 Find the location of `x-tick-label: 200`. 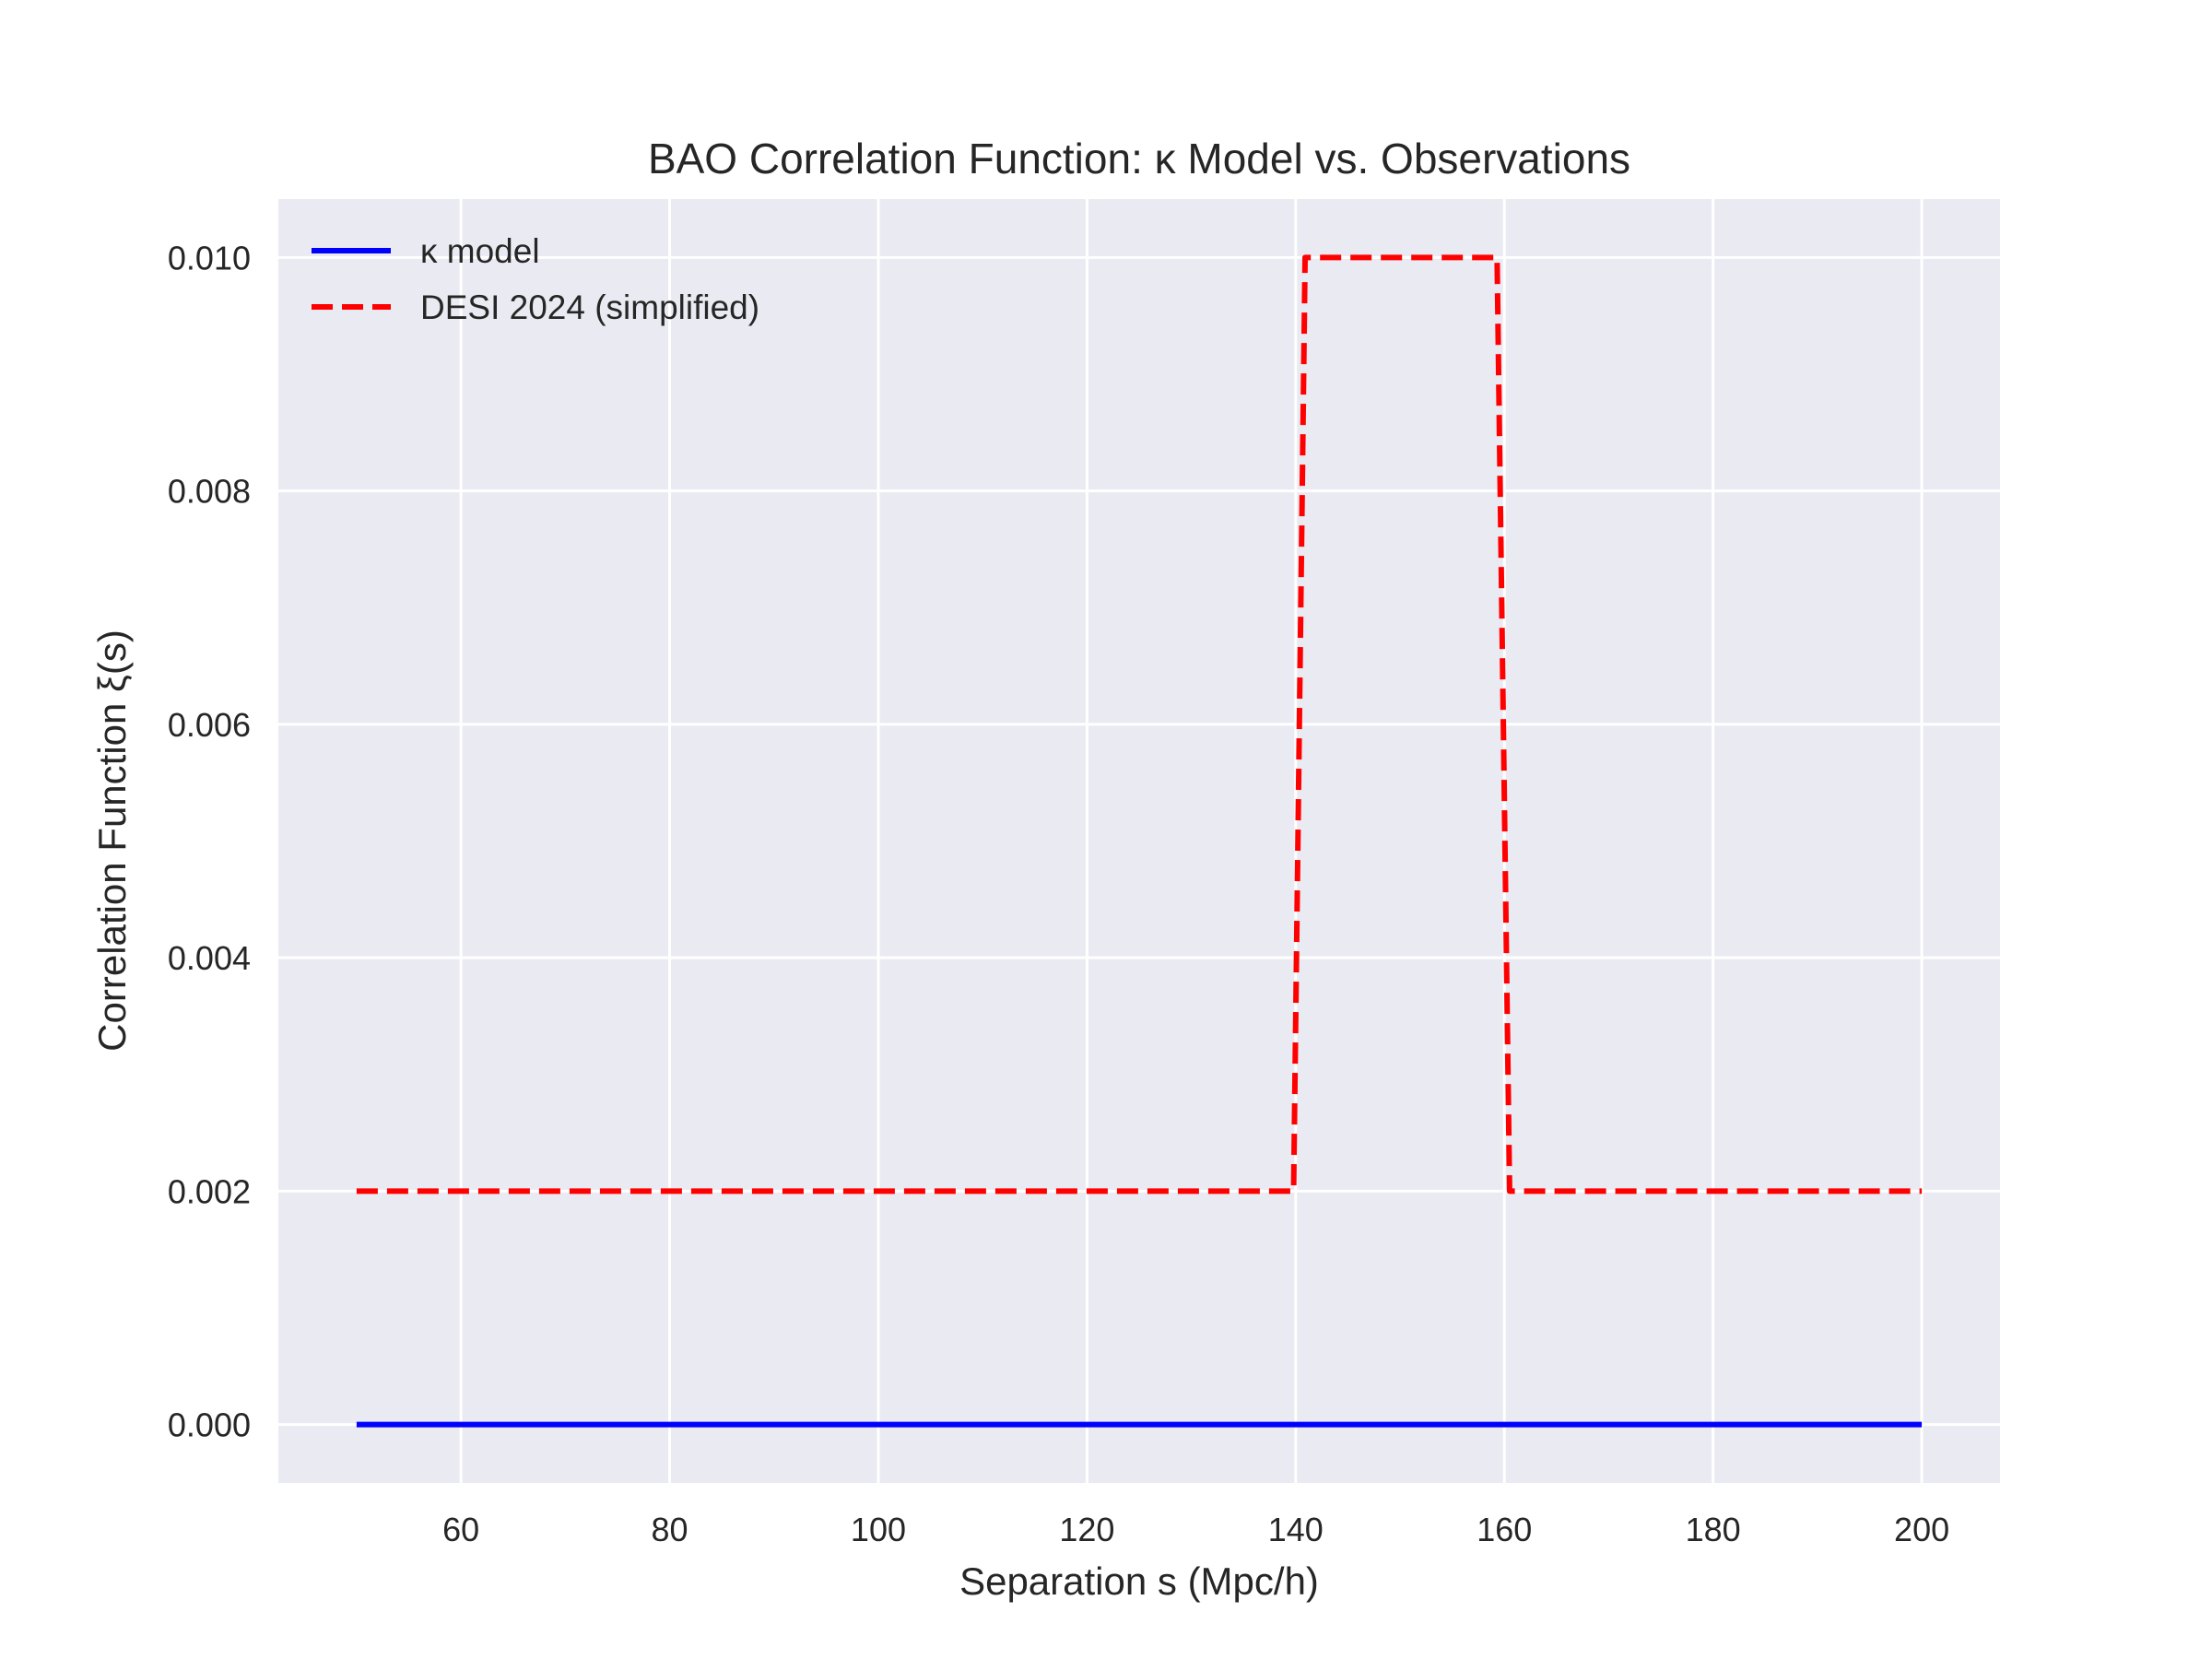

x-tick-label: 200 is located at coordinates (1921, 1529).